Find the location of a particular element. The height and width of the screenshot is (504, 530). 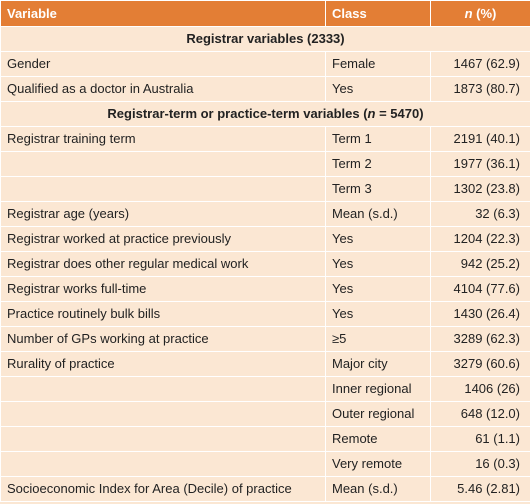

cell-value: 4104 (77.6) is located at coordinates (480, 289).